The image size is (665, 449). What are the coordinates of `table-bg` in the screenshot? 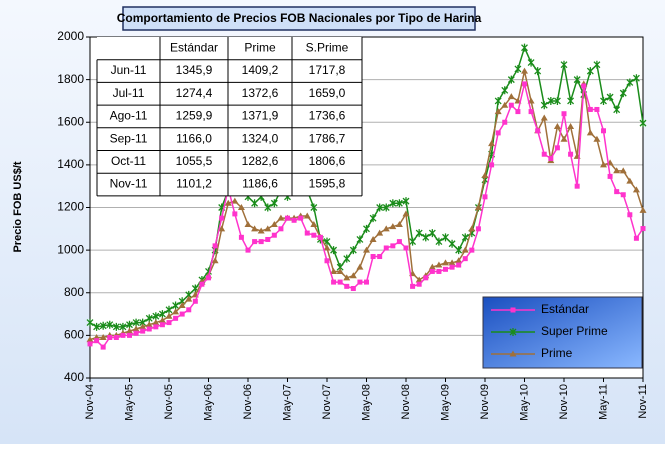 It's located at (229, 116).